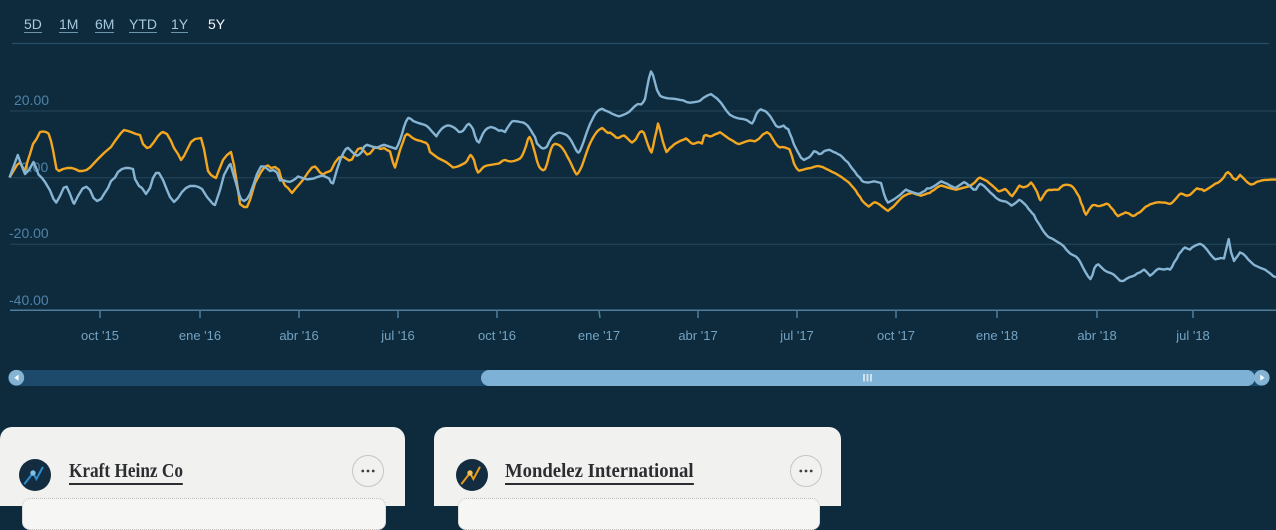 Image resolution: width=1276 pixels, height=530 pixels. I want to click on svg-text: oct '17, so click(896, 335).